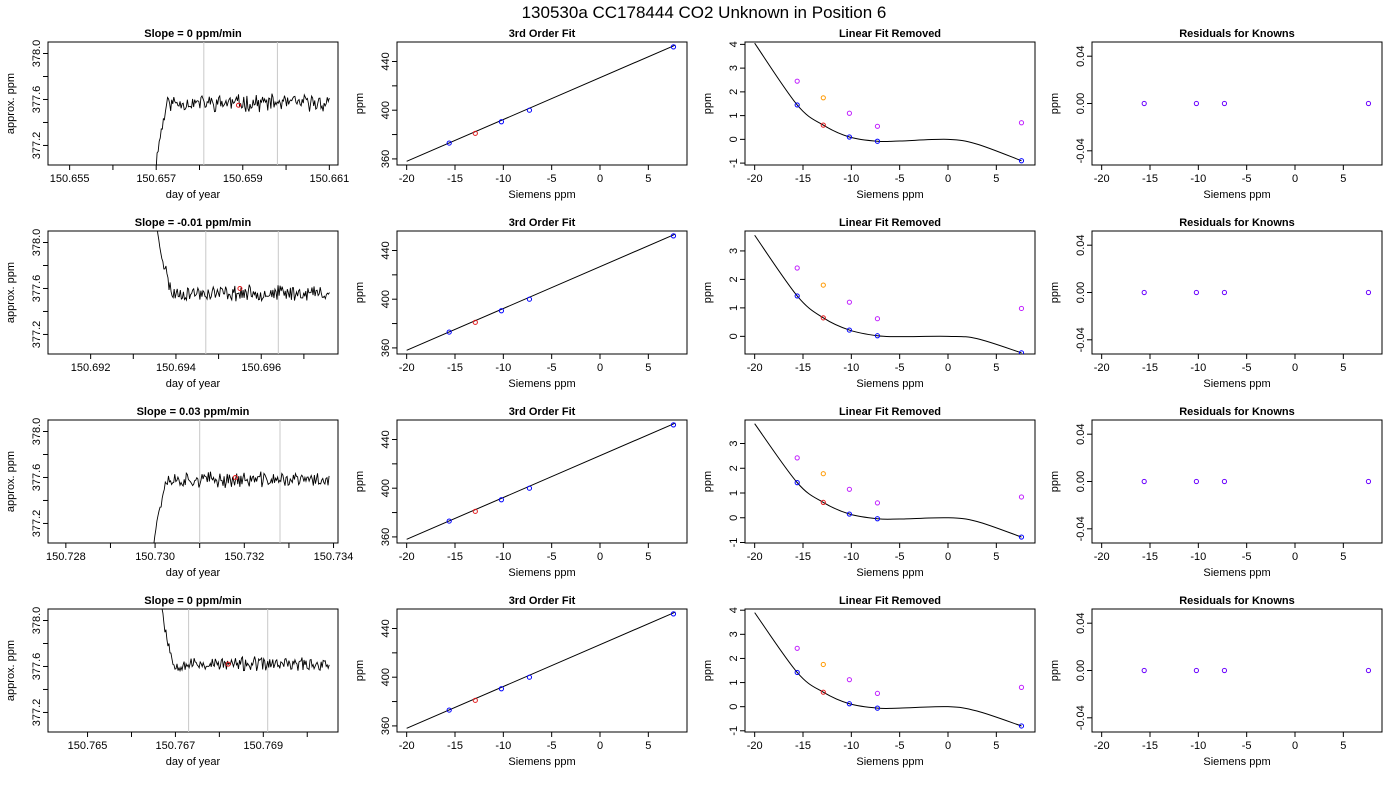 Image resolution: width=1400 pixels, height=800 pixels. What do you see at coordinates (1237, 412) in the screenshot?
I see `panel-title: Residuals for Knowns` at bounding box center [1237, 412].